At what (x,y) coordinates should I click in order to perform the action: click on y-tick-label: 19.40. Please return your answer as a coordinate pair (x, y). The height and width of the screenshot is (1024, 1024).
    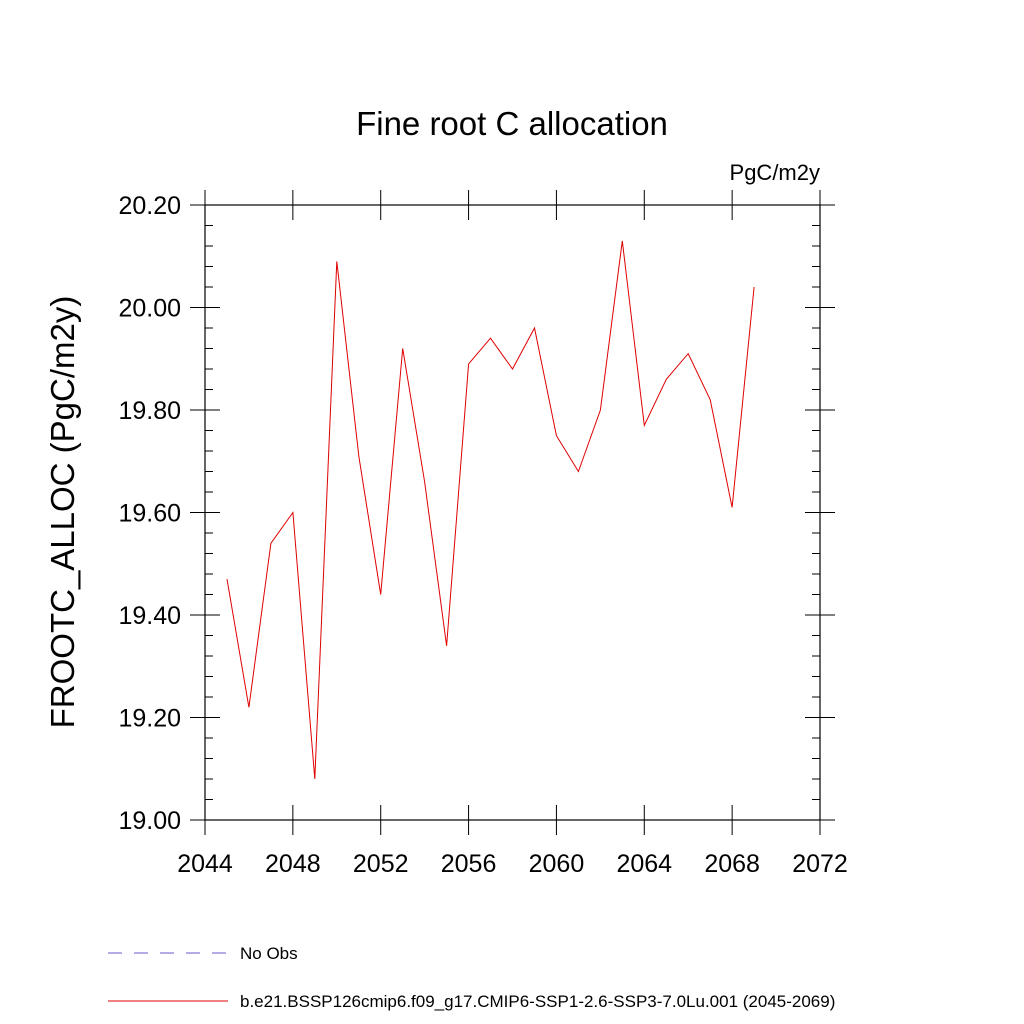
    Looking at the image, I should click on (149, 616).